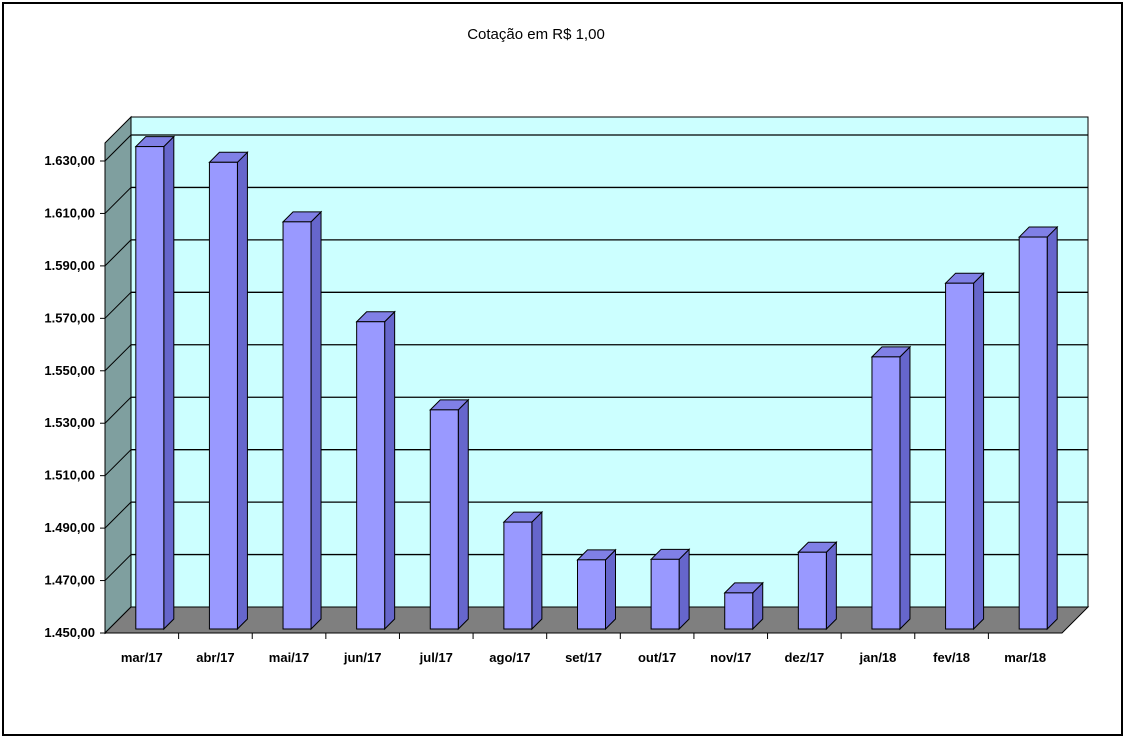 Image resolution: width=1125 pixels, height=738 pixels. Describe the element at coordinates (118, 375) in the screenshot. I see `side-wall` at that location.